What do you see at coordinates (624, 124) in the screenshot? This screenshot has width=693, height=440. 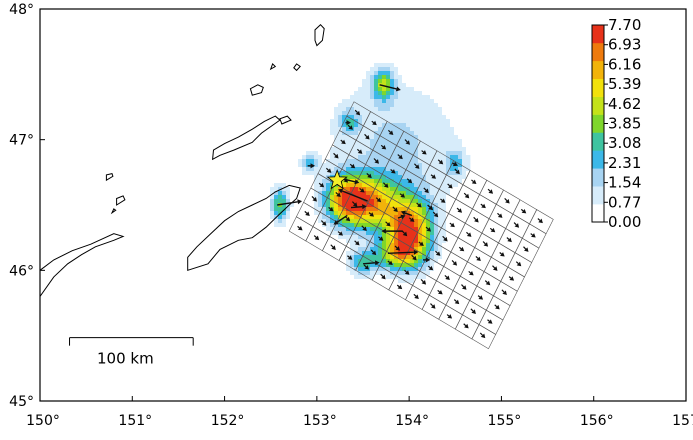 I see `colorbar-tick-label: 3.85` at bounding box center [624, 124].